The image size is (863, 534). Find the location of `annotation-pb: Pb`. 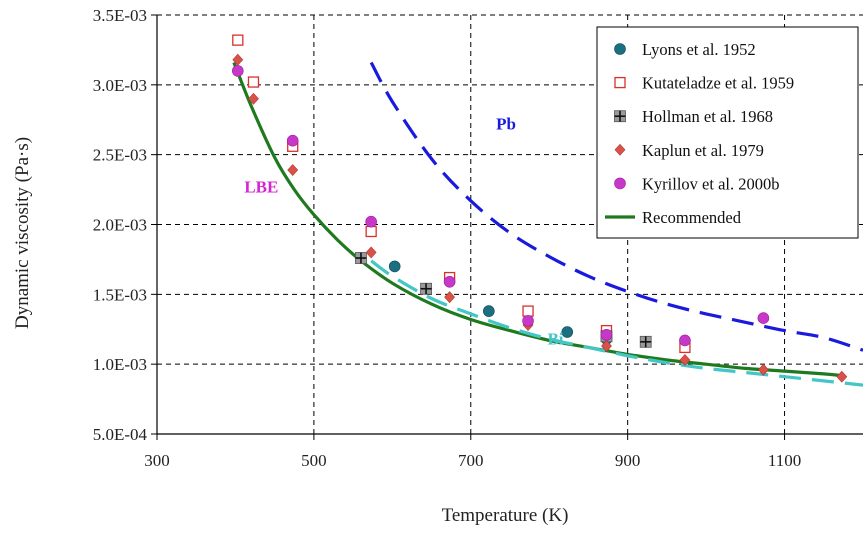

annotation-pb: Pb is located at coordinates (506, 124).